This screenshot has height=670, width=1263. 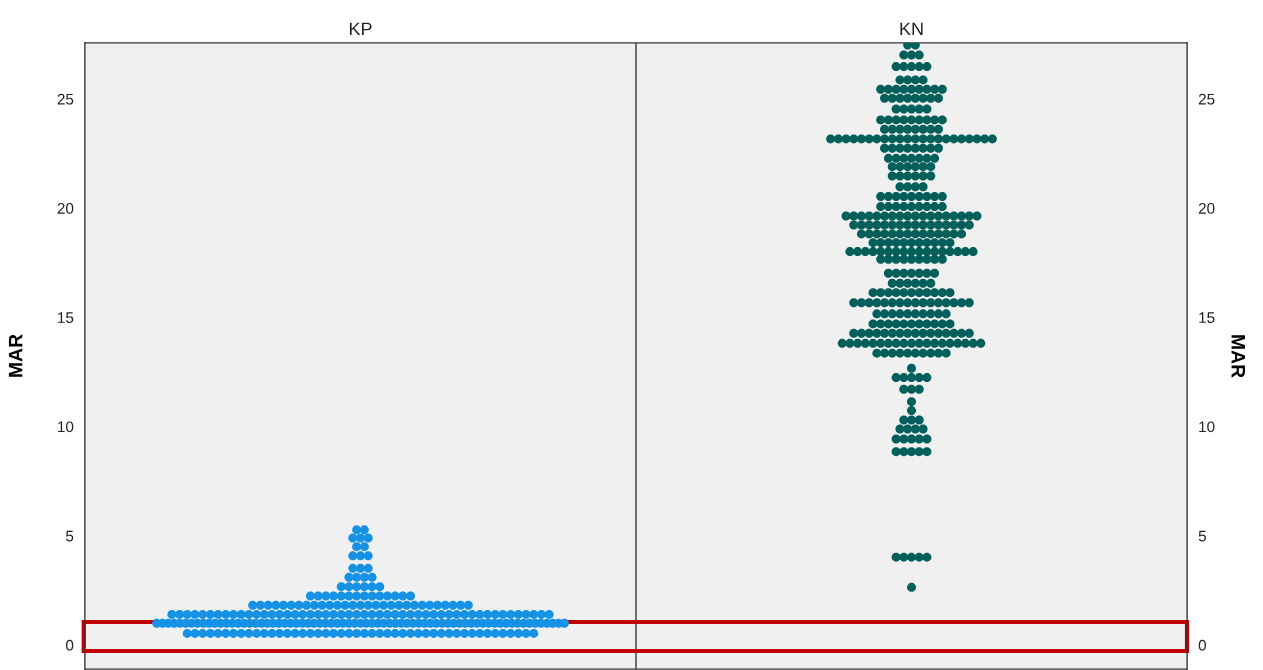 What do you see at coordinates (65, 99) in the screenshot?
I see `y-tick-label: 25` at bounding box center [65, 99].